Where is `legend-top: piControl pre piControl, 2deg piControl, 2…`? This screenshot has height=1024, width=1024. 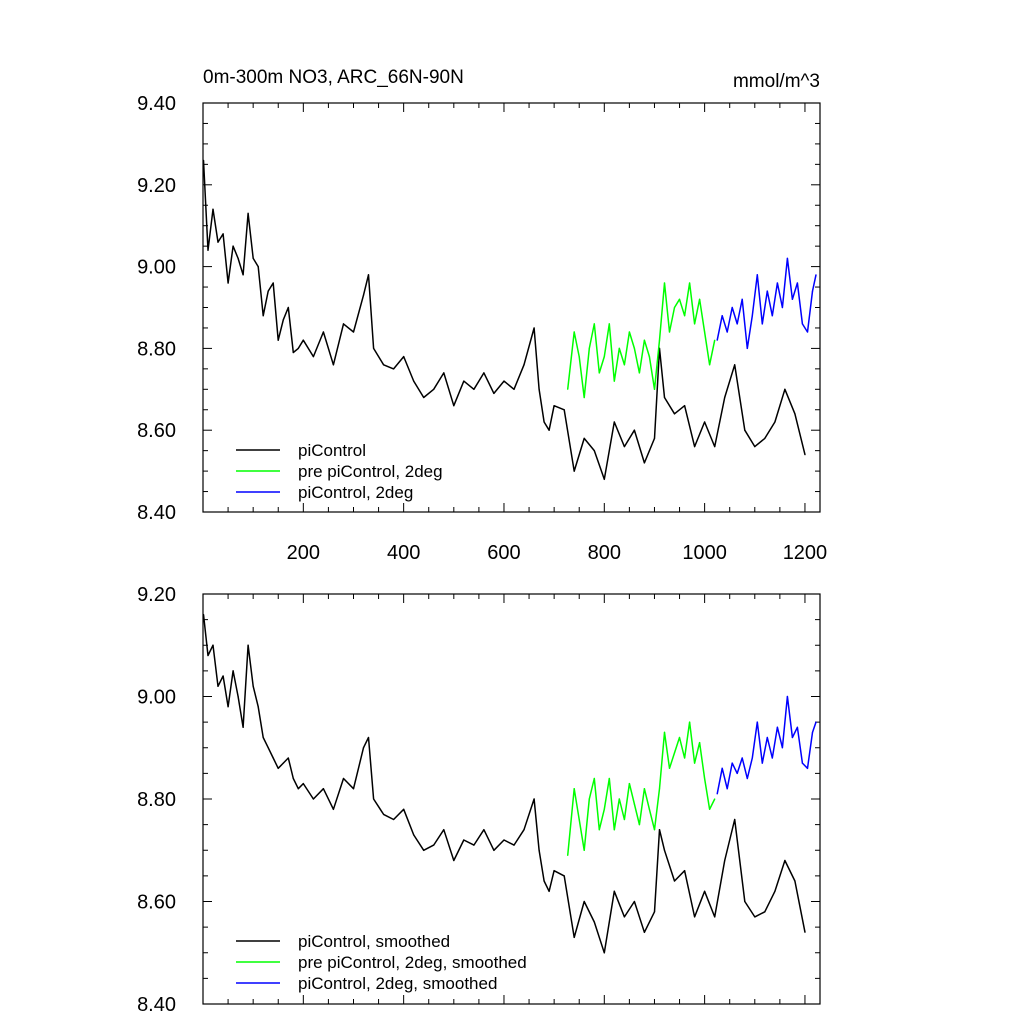
legend-top: piControl pre piControl, 2deg piControl, 2… is located at coordinates (339, 471).